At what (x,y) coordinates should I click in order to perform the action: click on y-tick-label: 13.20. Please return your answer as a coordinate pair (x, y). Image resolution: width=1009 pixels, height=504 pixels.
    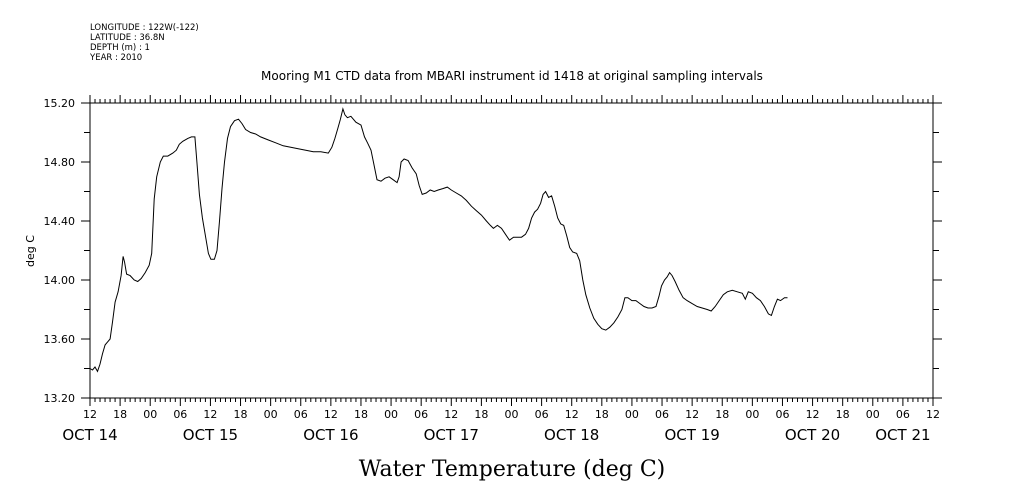
    Looking at the image, I should click on (60, 398).